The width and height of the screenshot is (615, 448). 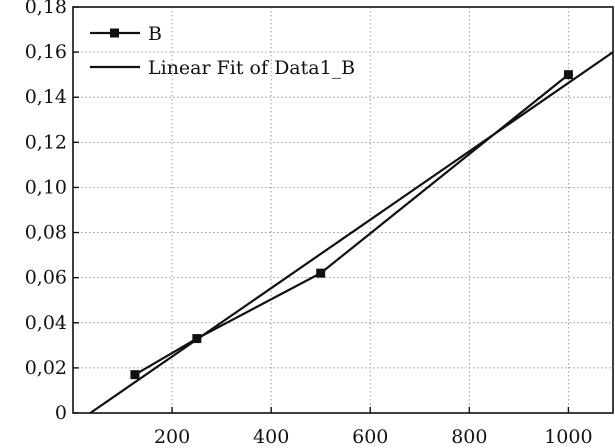 I want to click on x-tick-label: 1000, so click(x=568, y=437).